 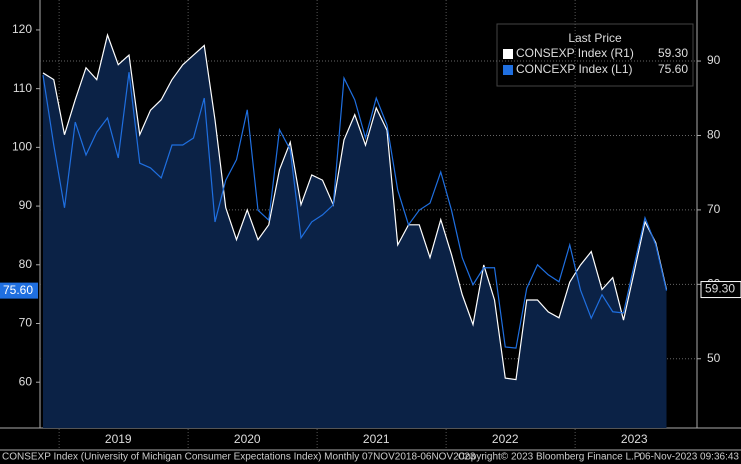 I want to click on y-tick-label: 70, so click(x=26, y=323).